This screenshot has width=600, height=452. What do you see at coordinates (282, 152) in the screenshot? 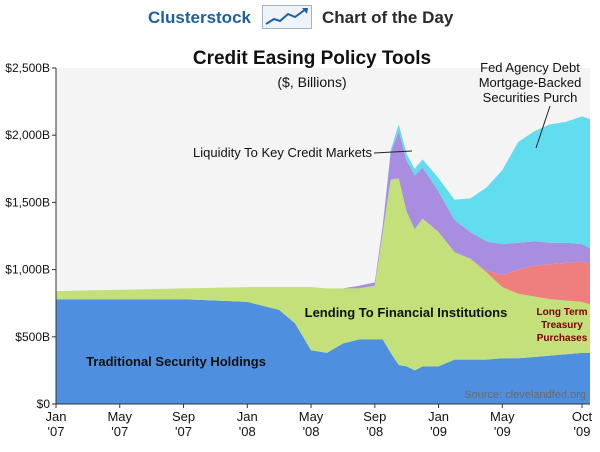
I see `series-annotation-3: Liquidity To Key Credit Markets` at bounding box center [282, 152].